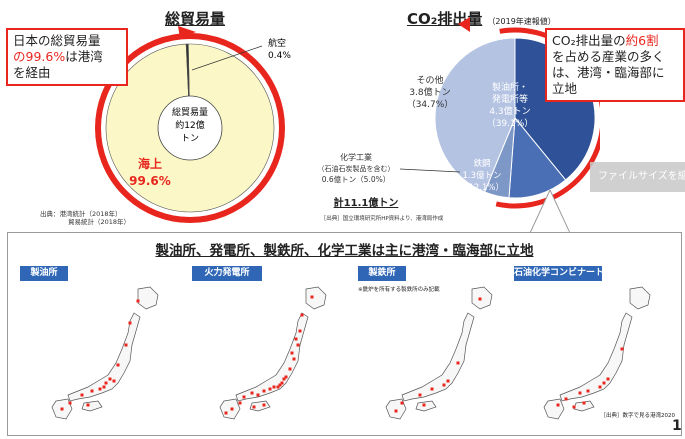  Describe the element at coordinates (279, 56) in the screenshot. I see `air-value: 0.4%` at that location.